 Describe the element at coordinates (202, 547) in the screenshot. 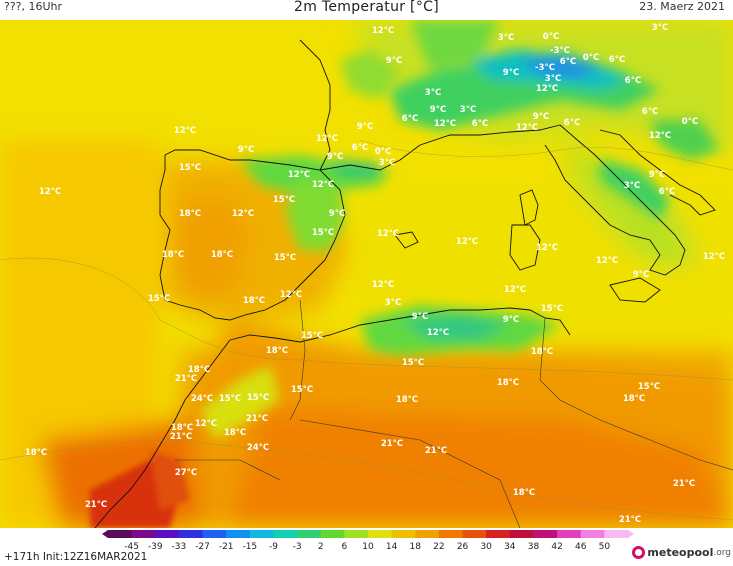

I see `scale-tick-label: -27` at that location.